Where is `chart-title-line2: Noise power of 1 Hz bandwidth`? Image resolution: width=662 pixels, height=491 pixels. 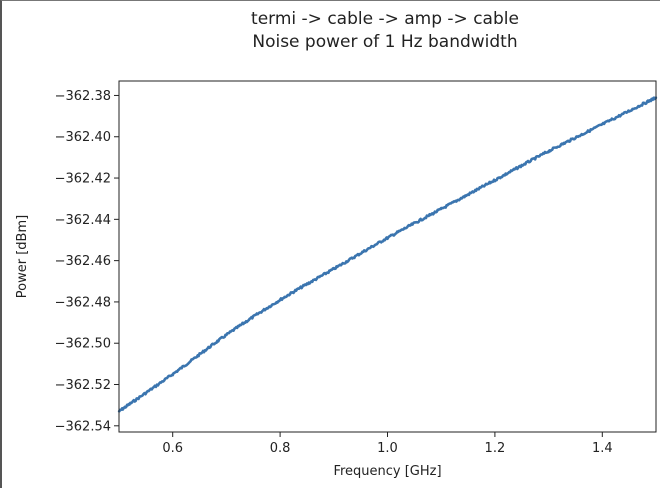 chart-title-line2: Noise power of 1 Hz bandwidth is located at coordinates (384, 42).